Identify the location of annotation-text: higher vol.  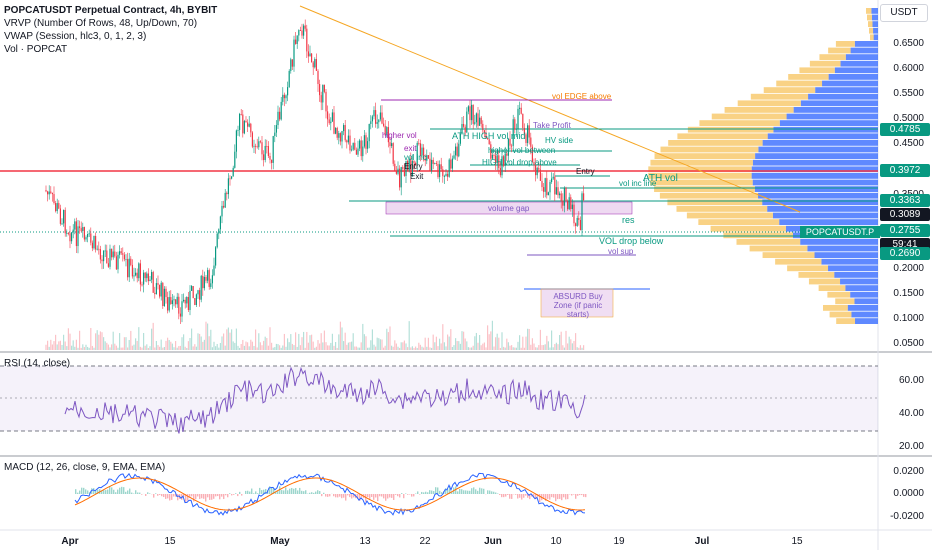
(399, 135).